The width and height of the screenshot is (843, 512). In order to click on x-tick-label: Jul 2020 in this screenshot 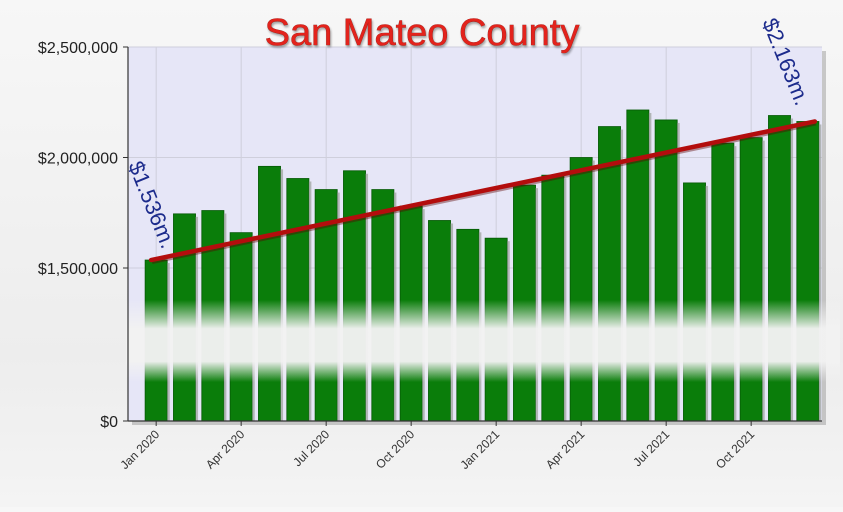, I will do `click(311, 448)`.